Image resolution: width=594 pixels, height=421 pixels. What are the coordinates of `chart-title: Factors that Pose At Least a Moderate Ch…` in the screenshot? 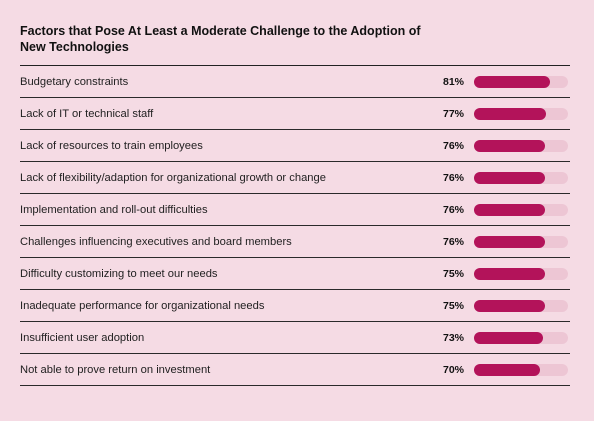 It's located at (220, 39).